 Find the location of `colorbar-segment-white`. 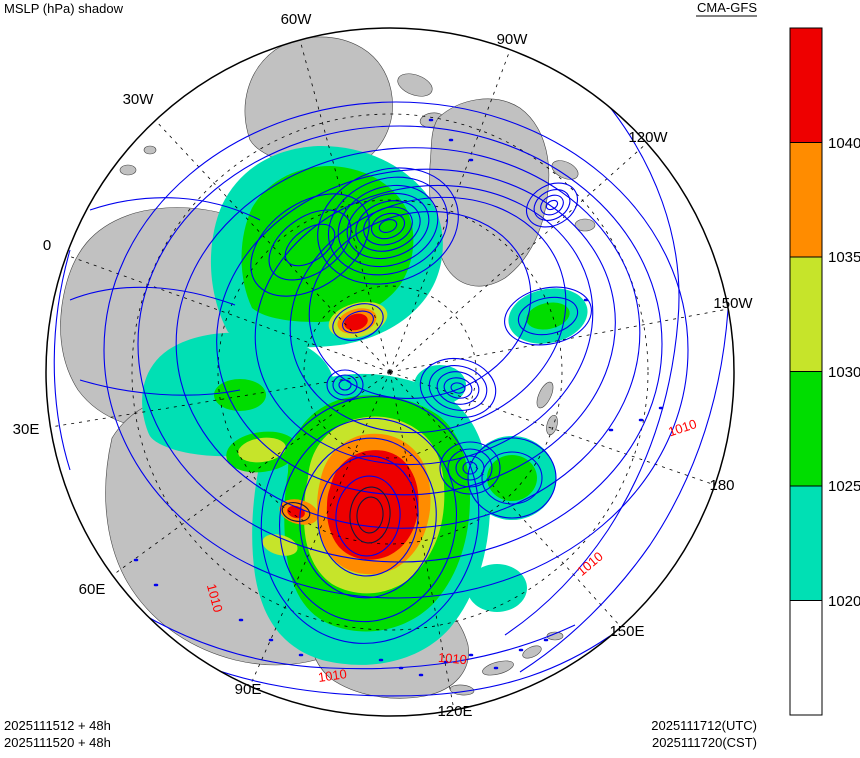

colorbar-segment-white is located at coordinates (806, 658).